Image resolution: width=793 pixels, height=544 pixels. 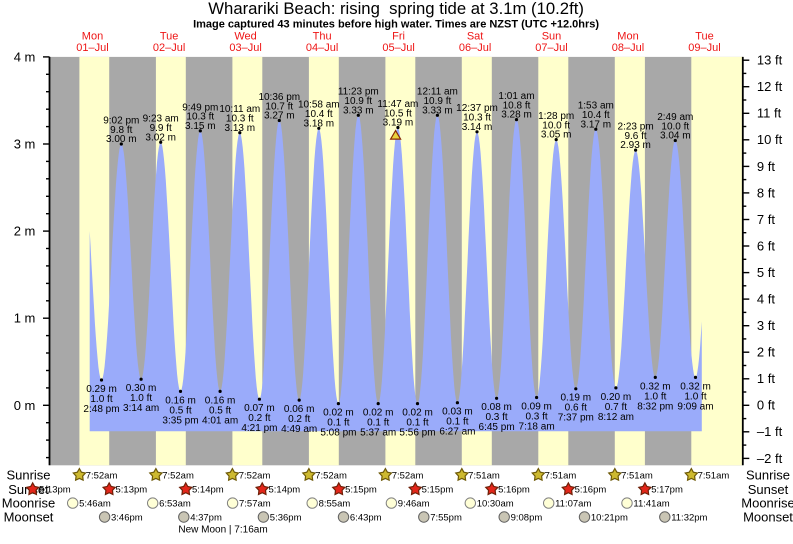 I want to click on svg-text: 0.02 m, so click(x=417, y=413).